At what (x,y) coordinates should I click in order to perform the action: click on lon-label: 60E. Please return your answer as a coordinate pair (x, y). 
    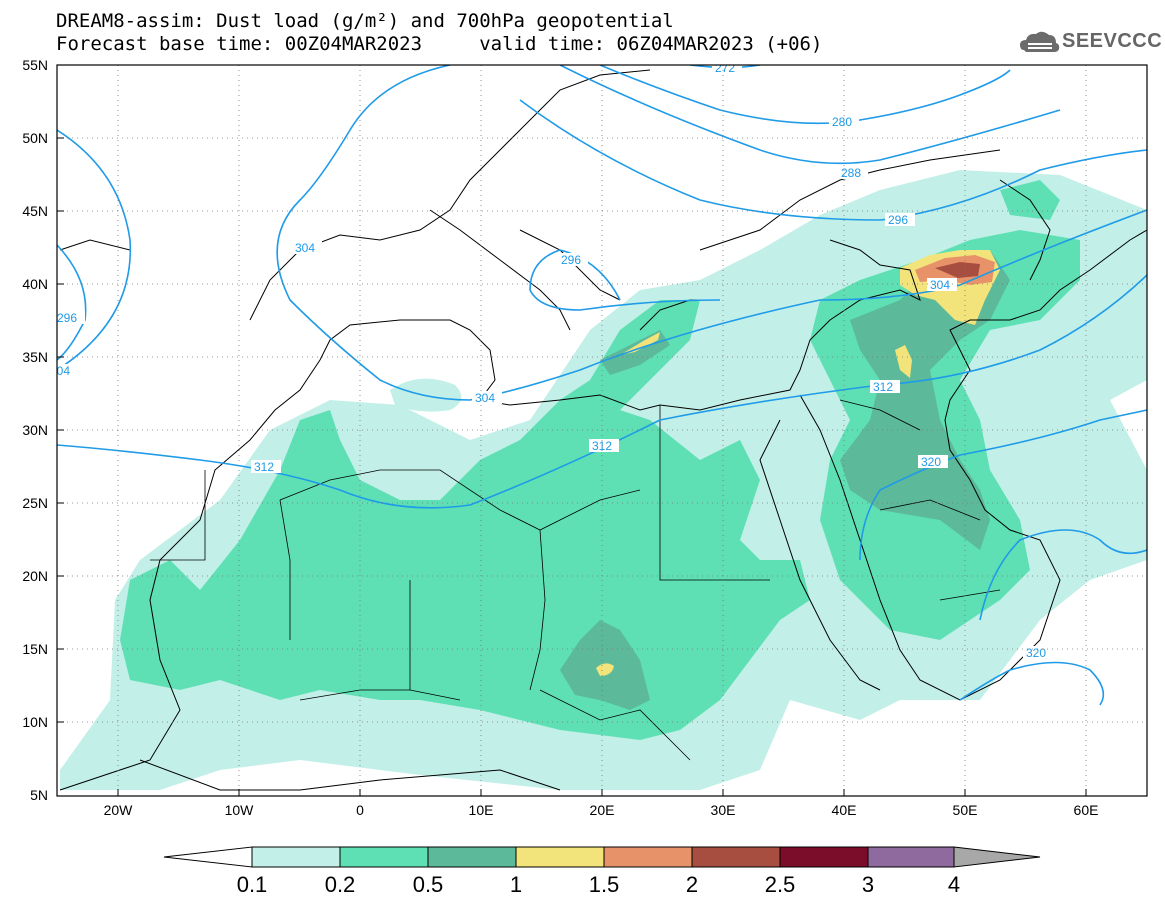
    Looking at the image, I should click on (1086, 810).